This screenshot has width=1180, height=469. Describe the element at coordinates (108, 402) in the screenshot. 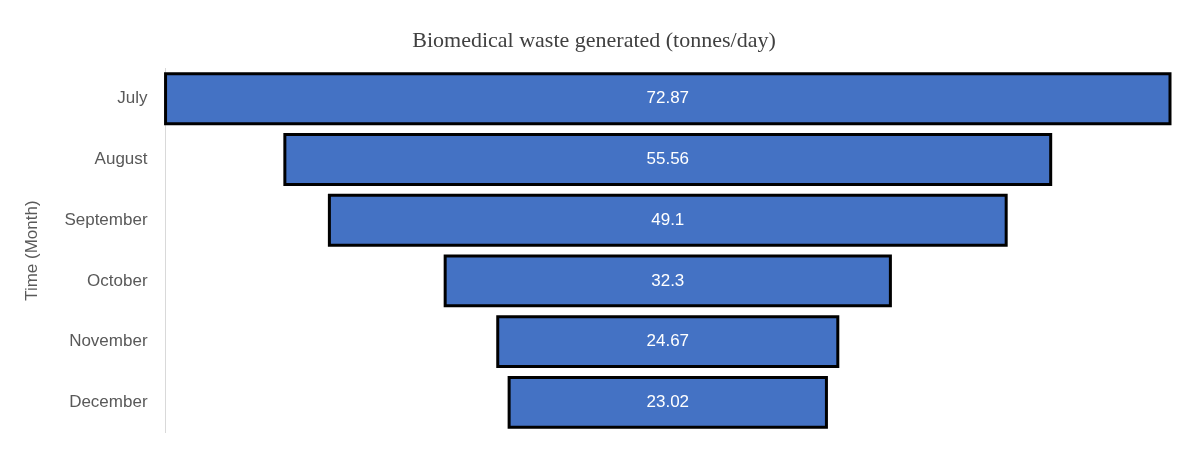

I see `category-label: December` at that location.